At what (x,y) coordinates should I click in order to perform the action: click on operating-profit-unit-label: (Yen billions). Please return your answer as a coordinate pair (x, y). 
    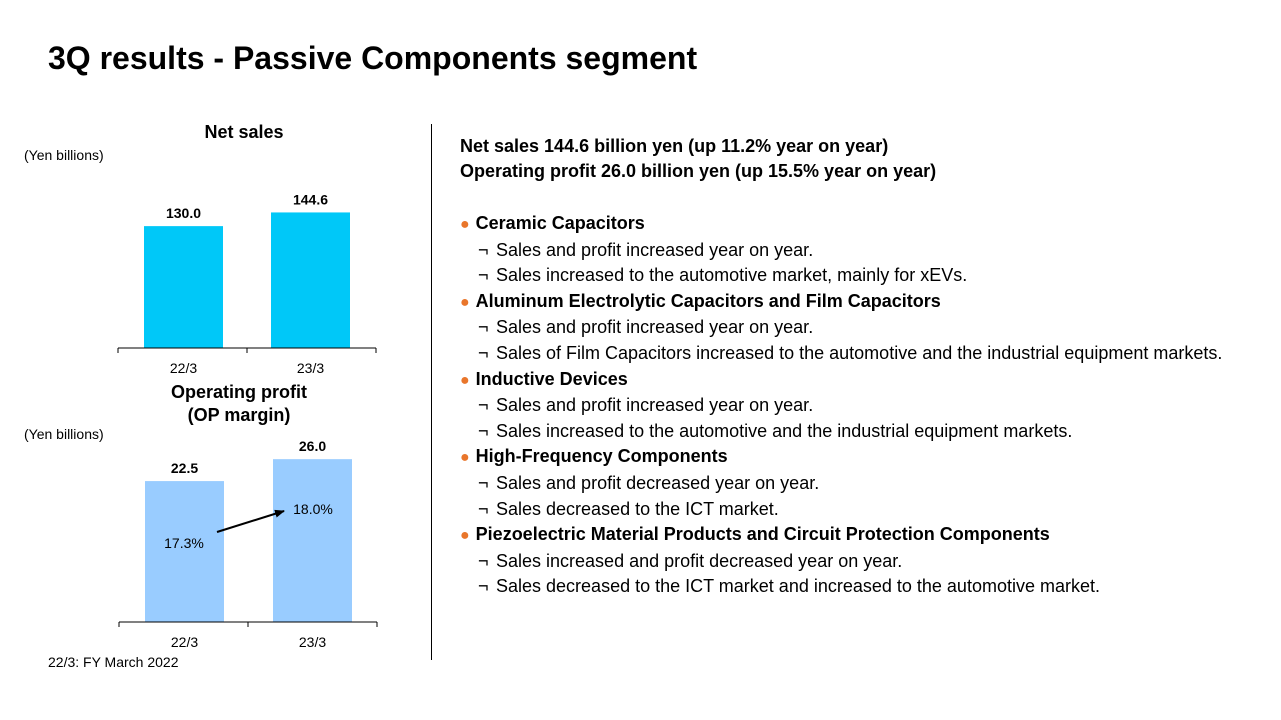
    Looking at the image, I should click on (64, 434).